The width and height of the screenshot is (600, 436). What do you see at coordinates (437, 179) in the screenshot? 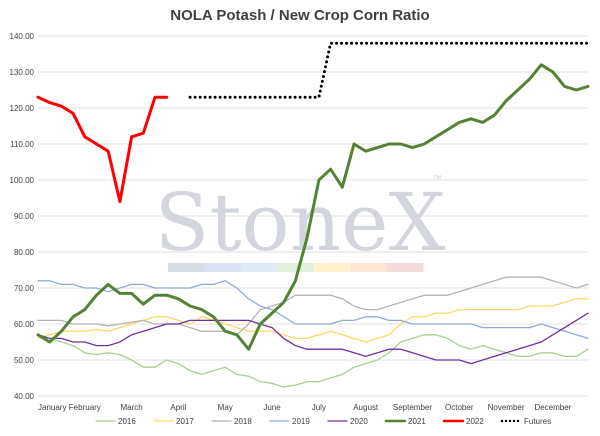
I see `watermark-trademark: ™` at bounding box center [437, 179].